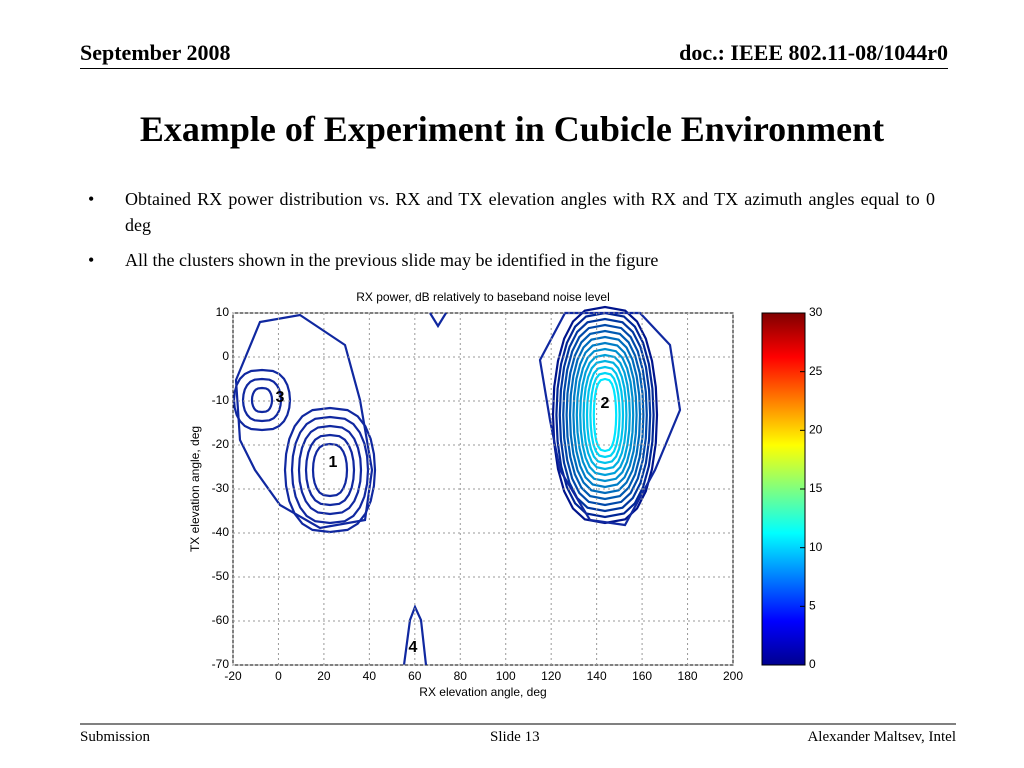  What do you see at coordinates (155, 52) in the screenshot?
I see `header-left: September 2008` at bounding box center [155, 52].